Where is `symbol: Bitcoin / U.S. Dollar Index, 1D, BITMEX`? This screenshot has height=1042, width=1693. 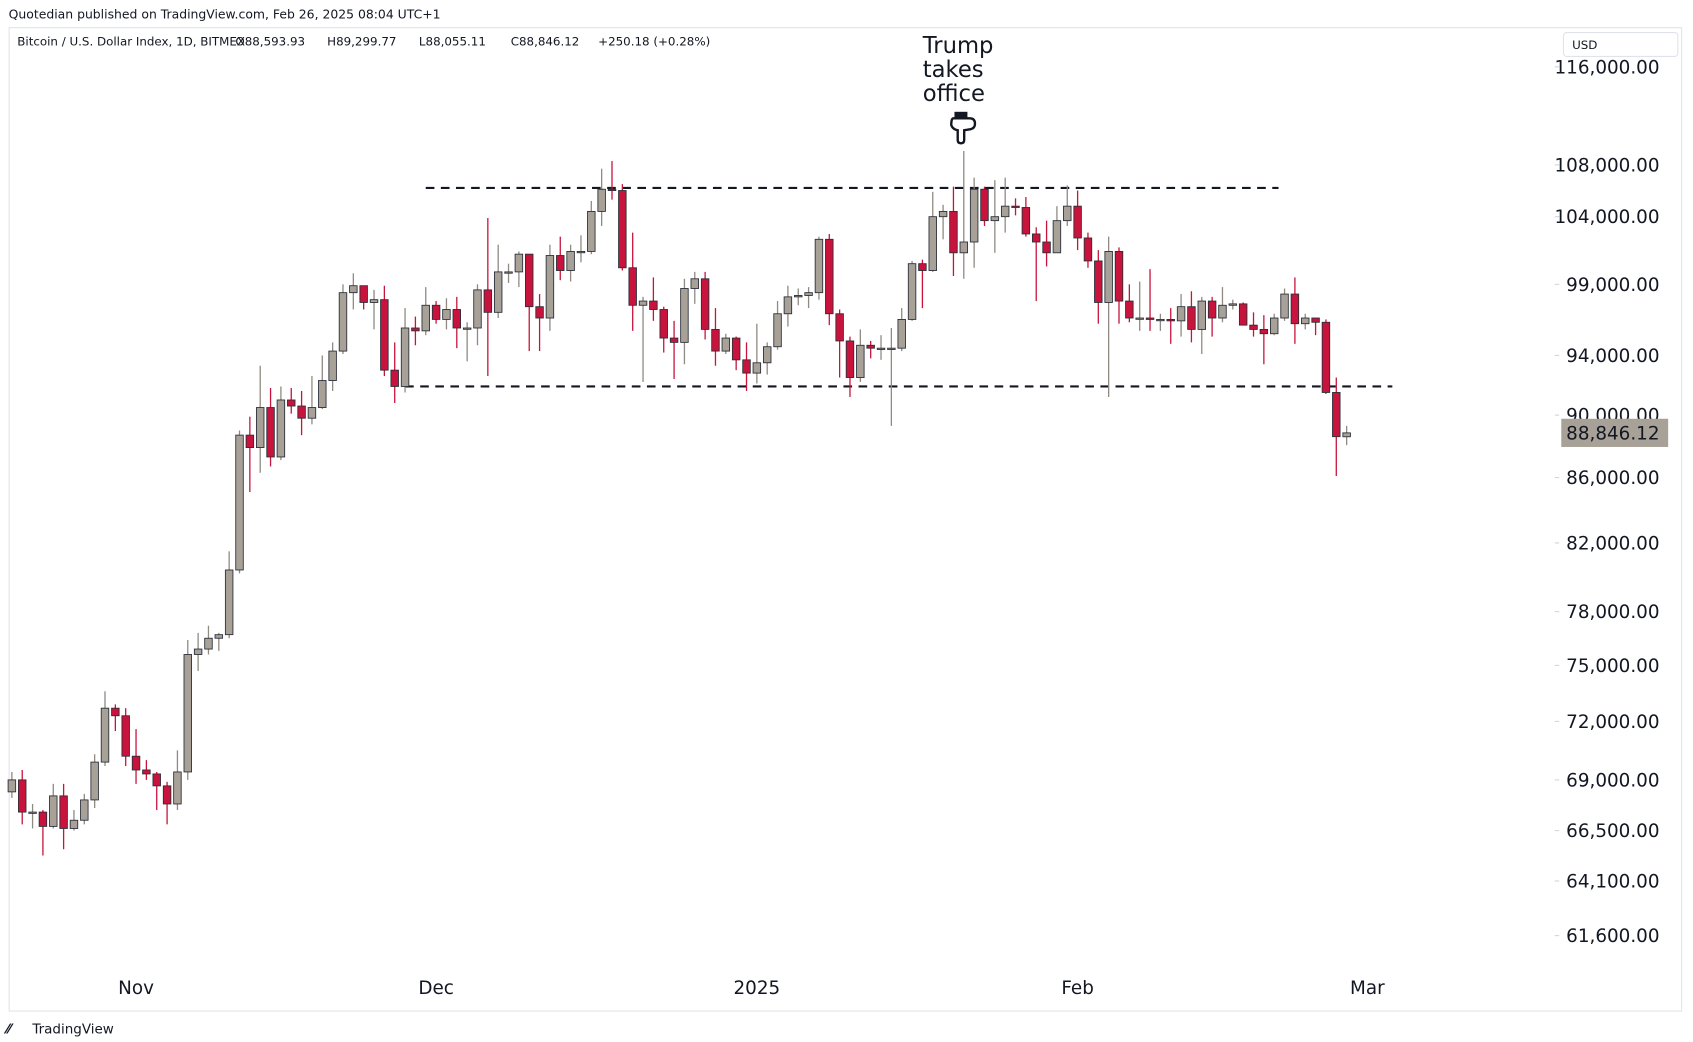 symbol: Bitcoin / U.S. Dollar Index, 1D, BITMEX is located at coordinates (131, 42).